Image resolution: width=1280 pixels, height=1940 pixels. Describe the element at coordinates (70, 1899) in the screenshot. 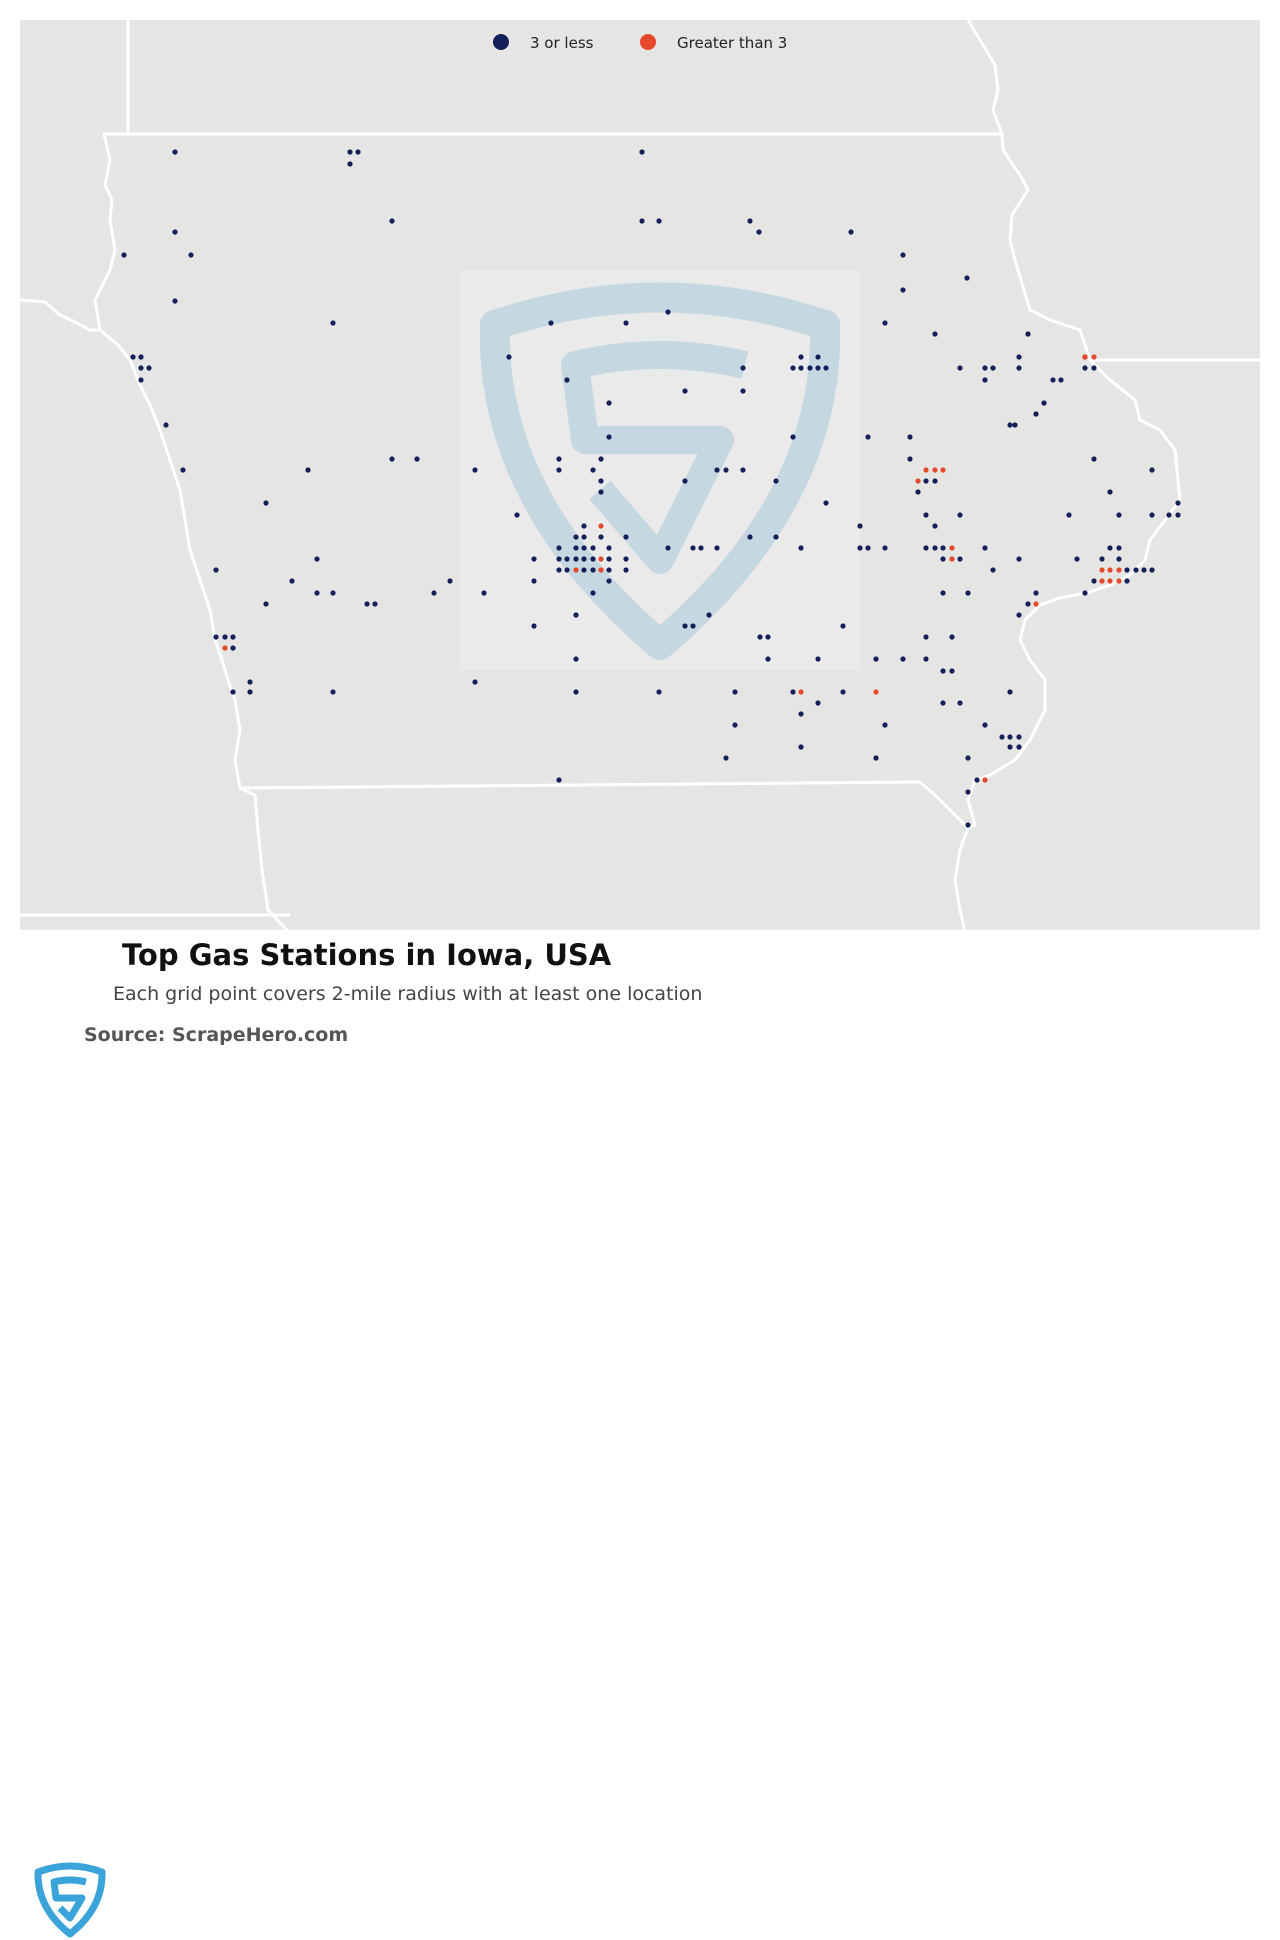

I see `scrapehero-shield-icon` at that location.